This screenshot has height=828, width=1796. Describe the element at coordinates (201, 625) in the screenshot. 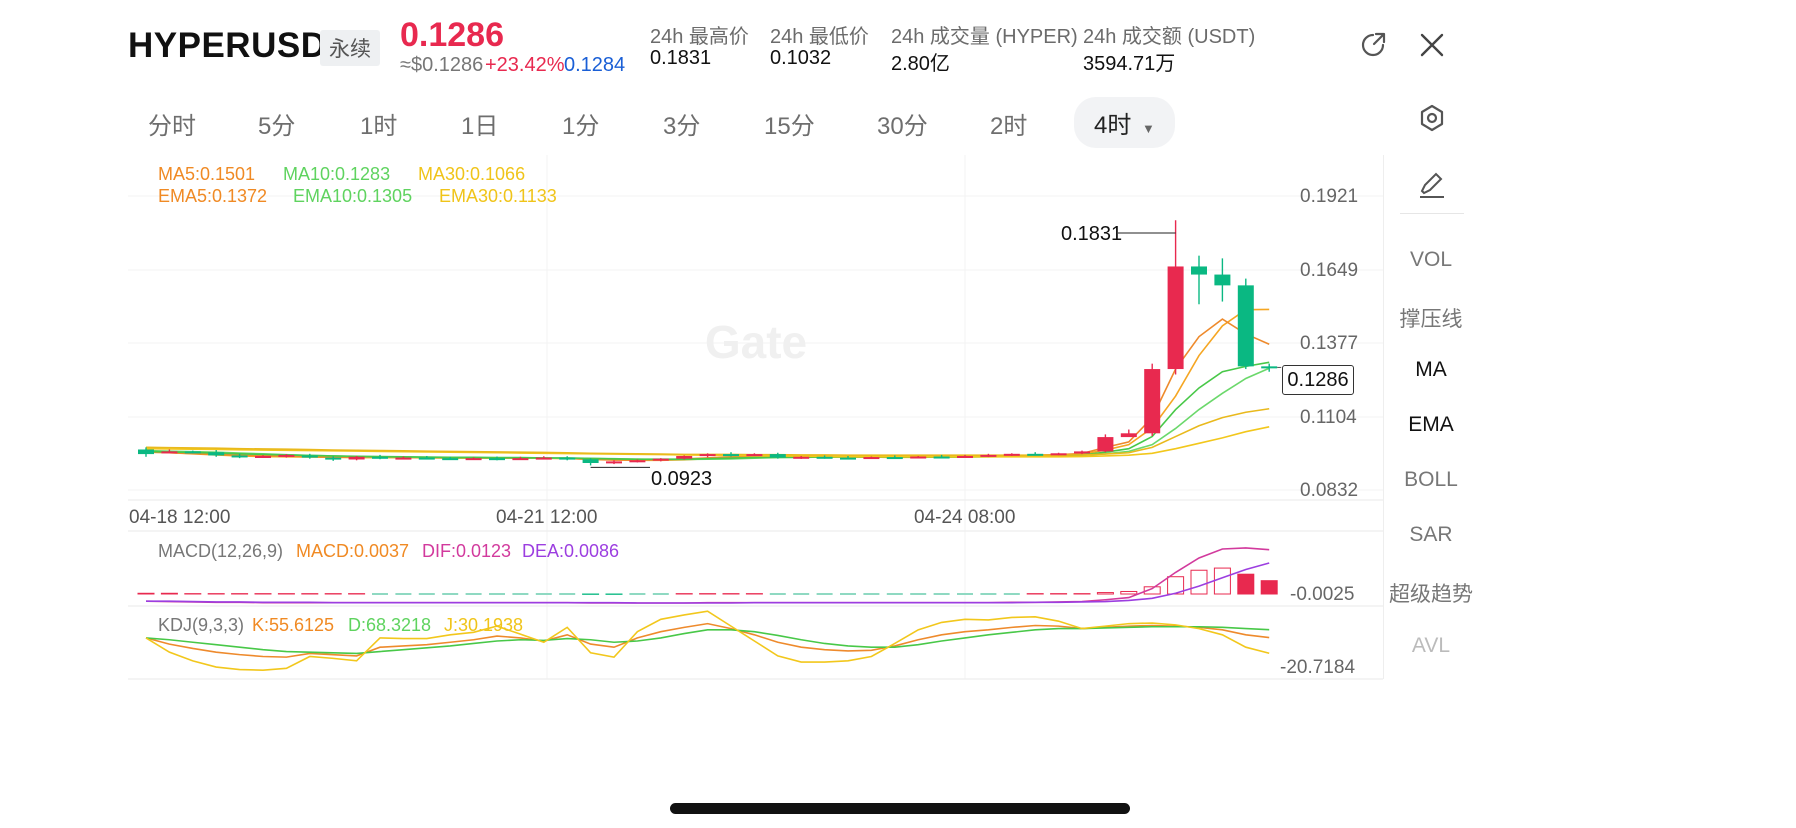

I see `legend-kdj-title: KDJ(9,3,3)` at that location.